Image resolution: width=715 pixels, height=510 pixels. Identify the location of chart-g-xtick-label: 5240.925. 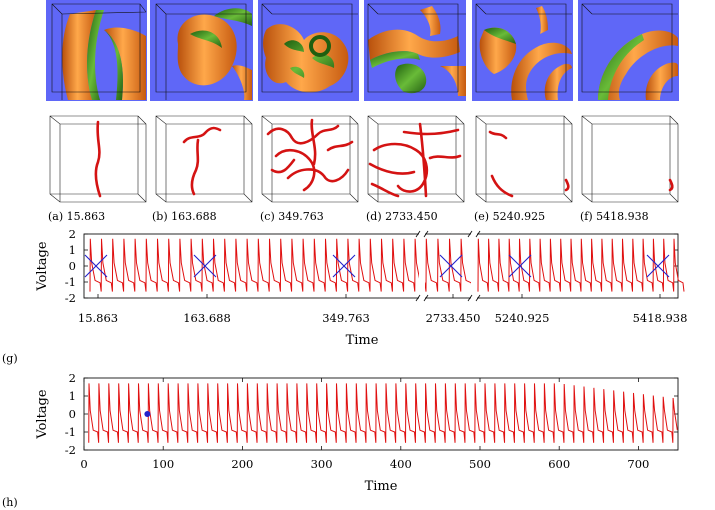
(522, 318).